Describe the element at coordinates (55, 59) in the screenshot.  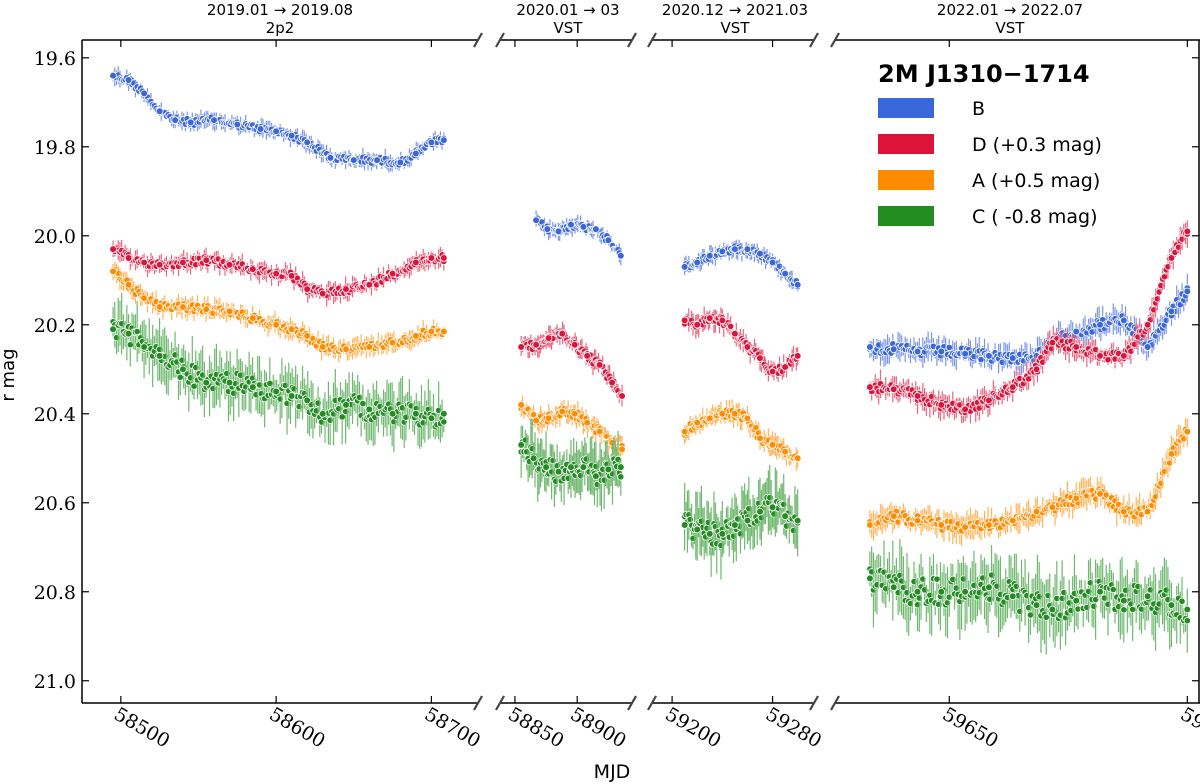
I see `y-tick-label: 19.6` at that location.